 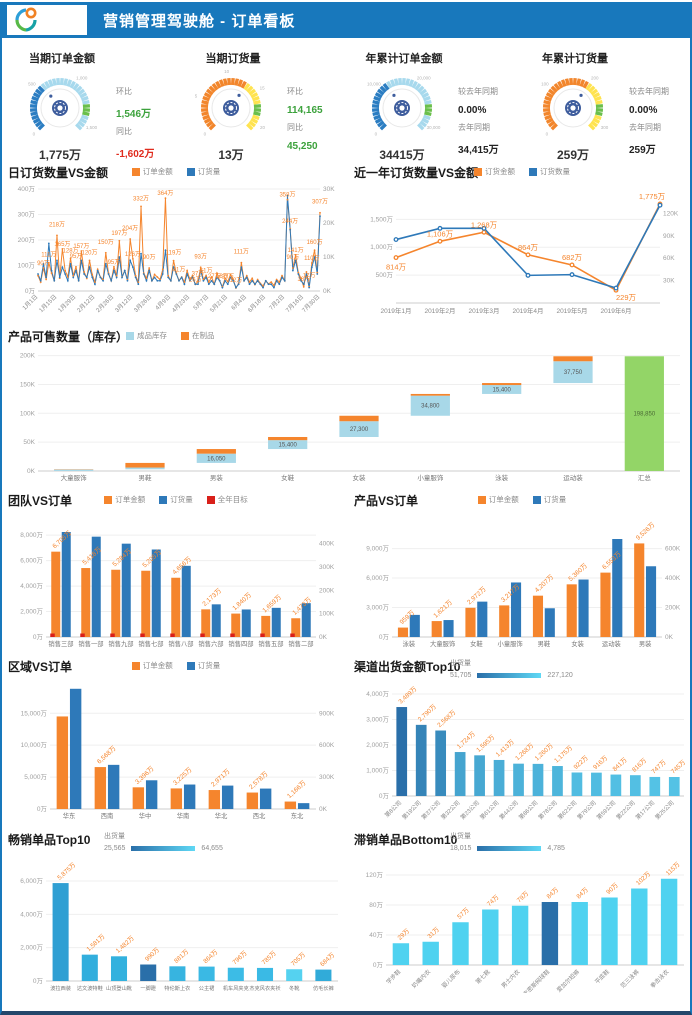 What do you see at coordinates (487, 148) in the screenshot?
I see `kpi-stat-value: 34,415万` at bounding box center [487, 148].